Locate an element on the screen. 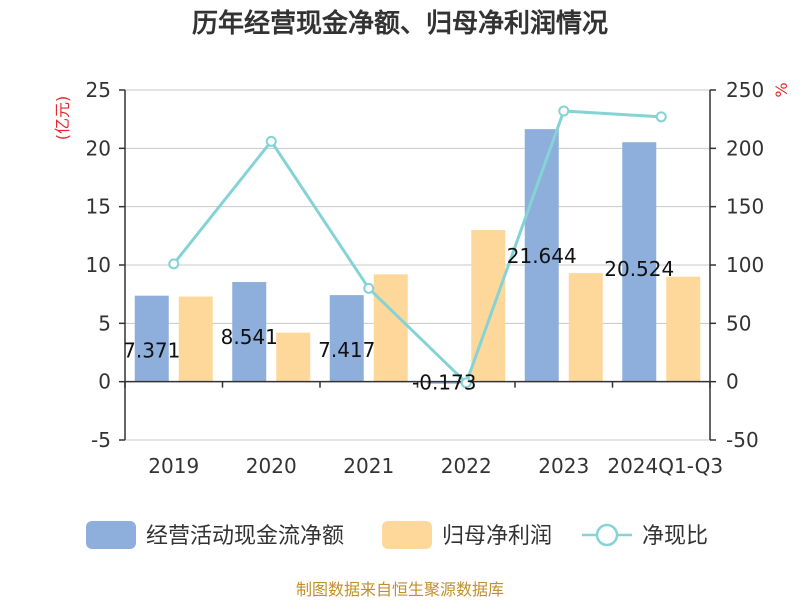 The height and width of the screenshot is (600, 800). x-tick-label: 2019 is located at coordinates (173, 466).